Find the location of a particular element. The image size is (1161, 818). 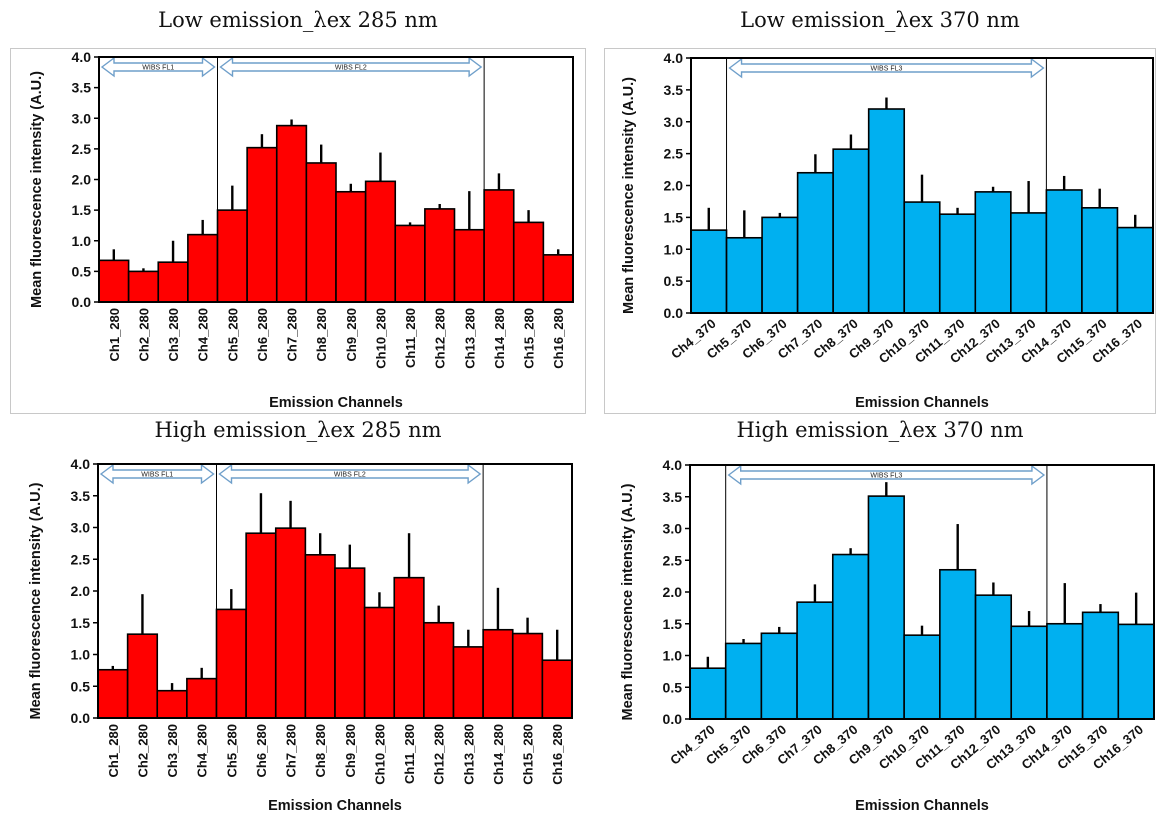

chart-title: High emission_λex 370 nm is located at coordinates (880, 430).